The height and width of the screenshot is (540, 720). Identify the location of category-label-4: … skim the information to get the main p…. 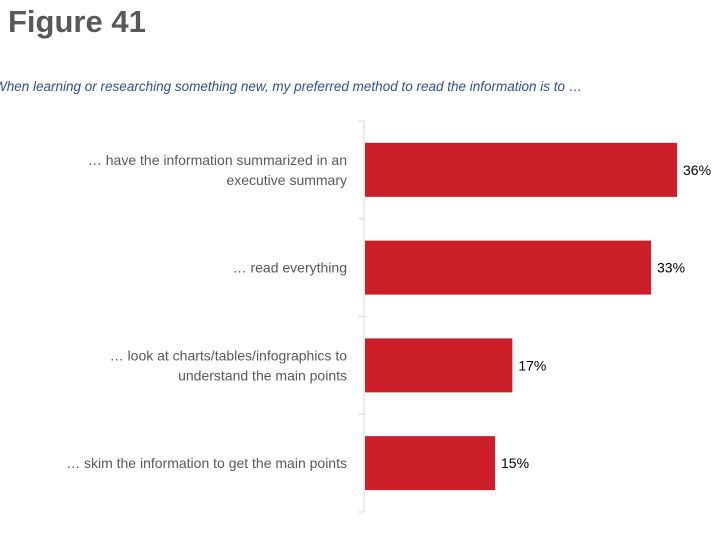
(206, 463).